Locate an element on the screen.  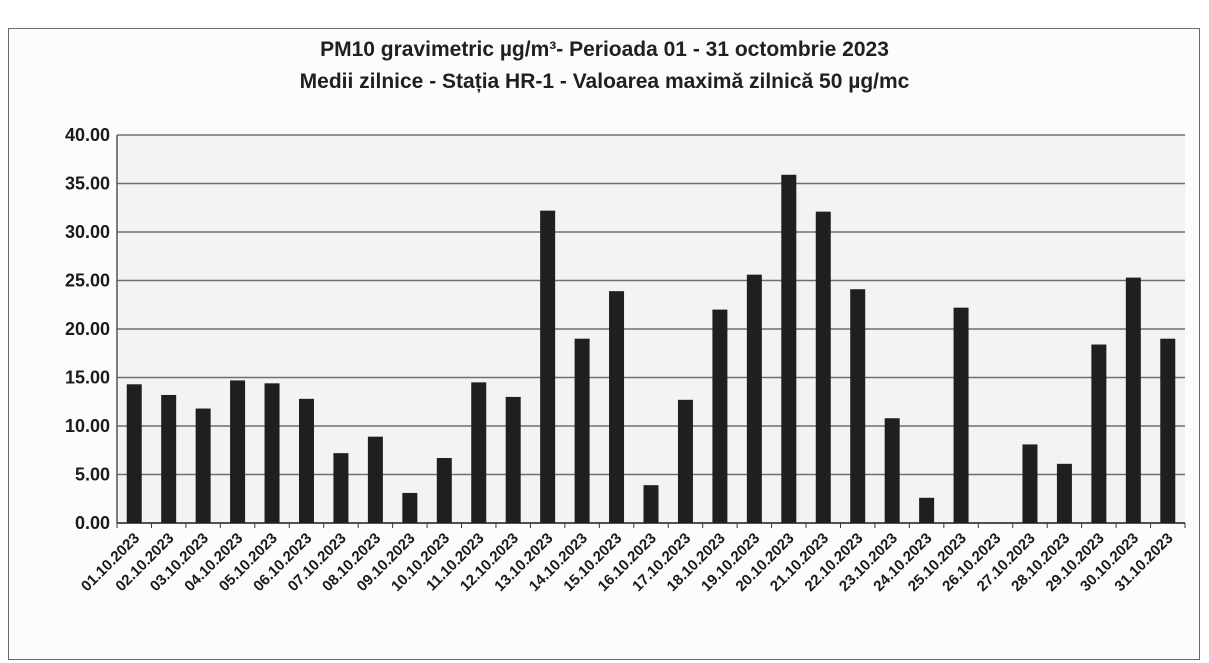
y-tick-label: 5.00 is located at coordinates (92, 475).